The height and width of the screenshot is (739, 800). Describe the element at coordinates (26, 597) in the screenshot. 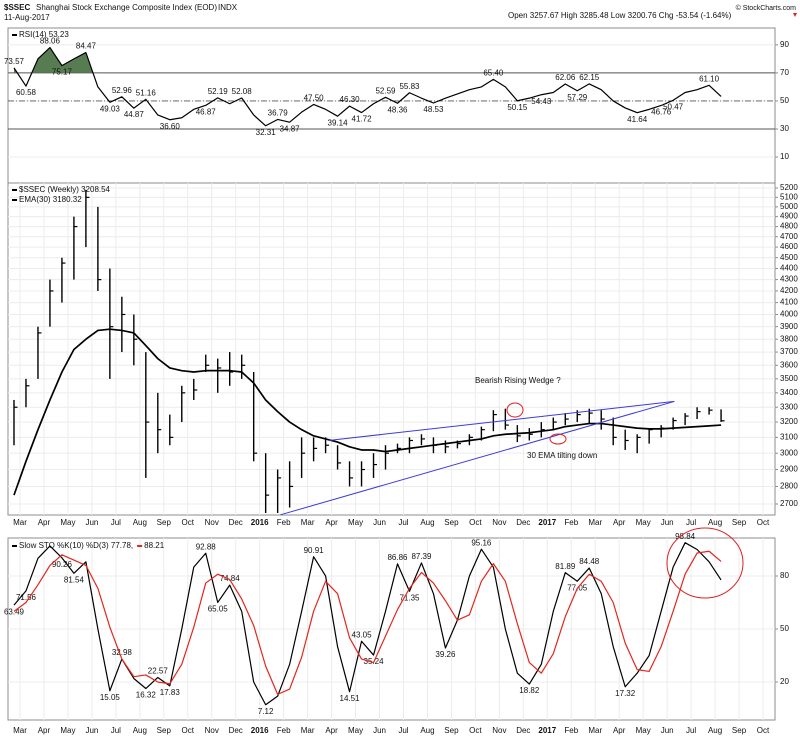

I see `value-label: 71.56` at that location.